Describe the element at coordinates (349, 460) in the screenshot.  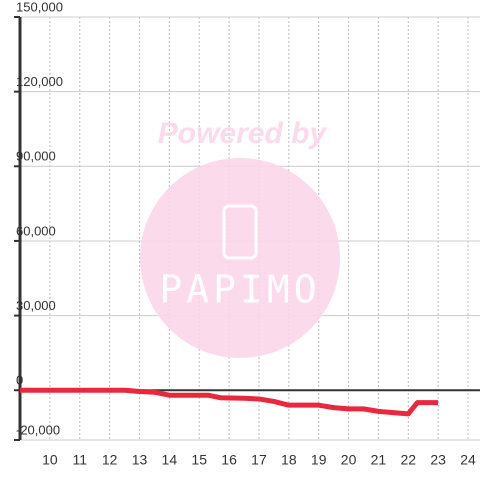
I see `x-tick-label: 20` at that location.